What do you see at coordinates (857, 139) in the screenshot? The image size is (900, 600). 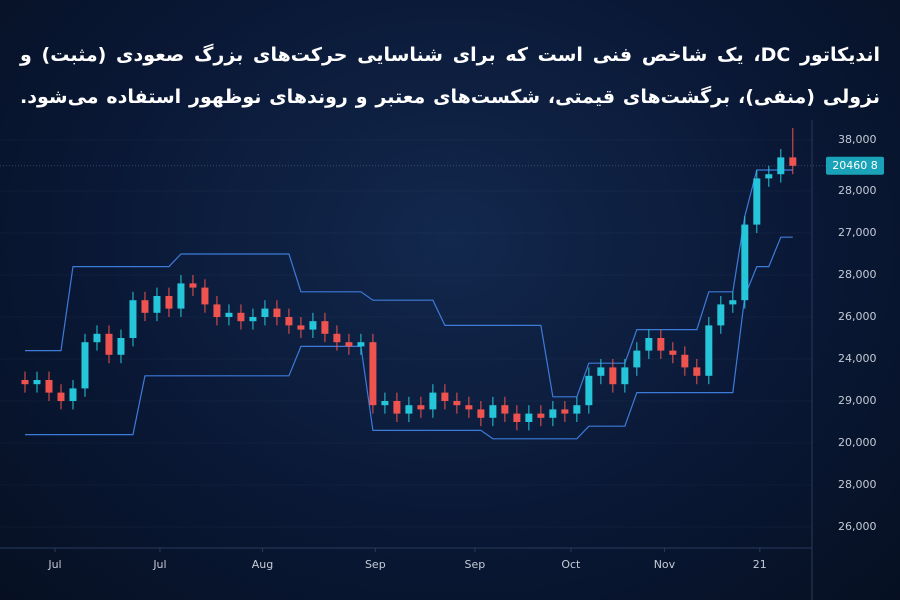 I see `y-tick-label: 38,000` at bounding box center [857, 139].